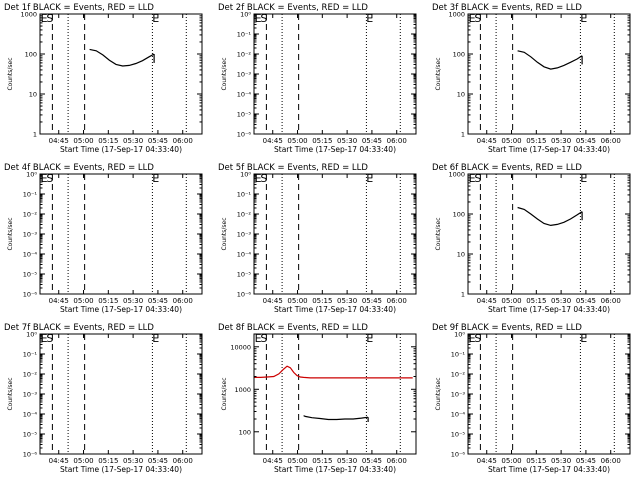 The width and height of the screenshot is (640, 480). I want to click on chart-title: Det 8f BLACK = Events, RED = LLD, so click(293, 328).